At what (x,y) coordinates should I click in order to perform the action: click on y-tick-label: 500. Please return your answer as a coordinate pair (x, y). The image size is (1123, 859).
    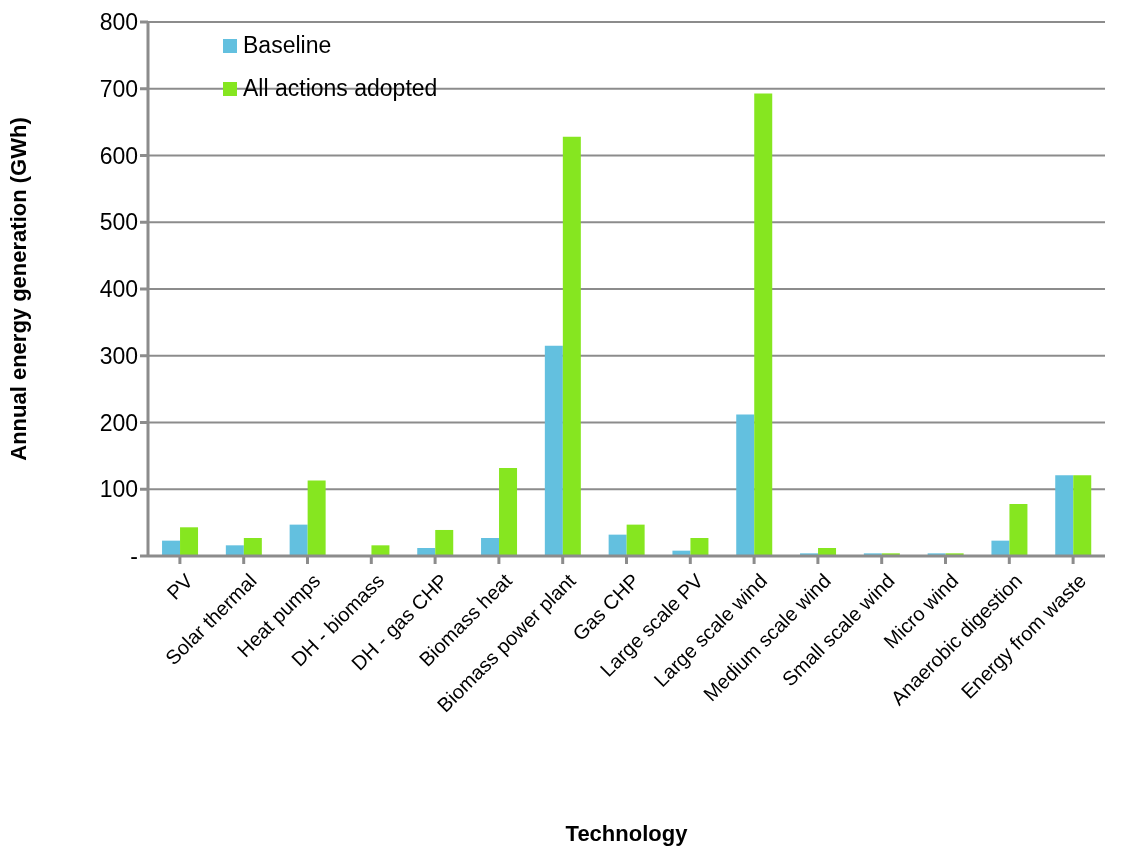
    Looking at the image, I should click on (118, 222).